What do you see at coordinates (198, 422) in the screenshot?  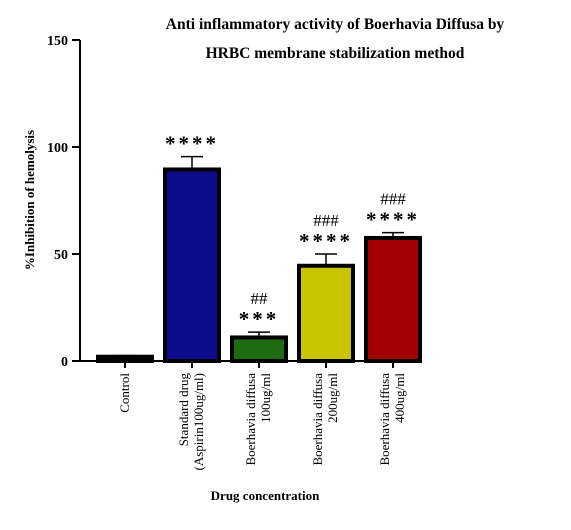 I see `x-tick-label-line: (Aspirin100ug/ml)` at bounding box center [198, 422].